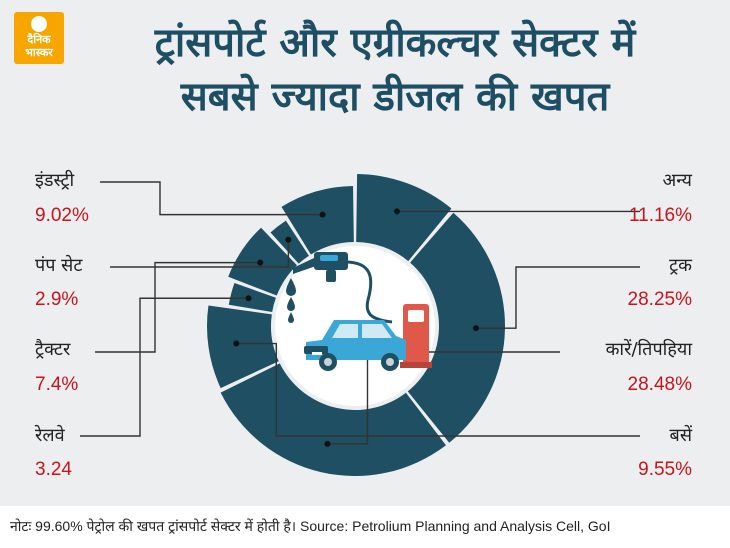 This screenshot has width=730, height=548. I want to click on label-railway: रेलवे, so click(50, 435).